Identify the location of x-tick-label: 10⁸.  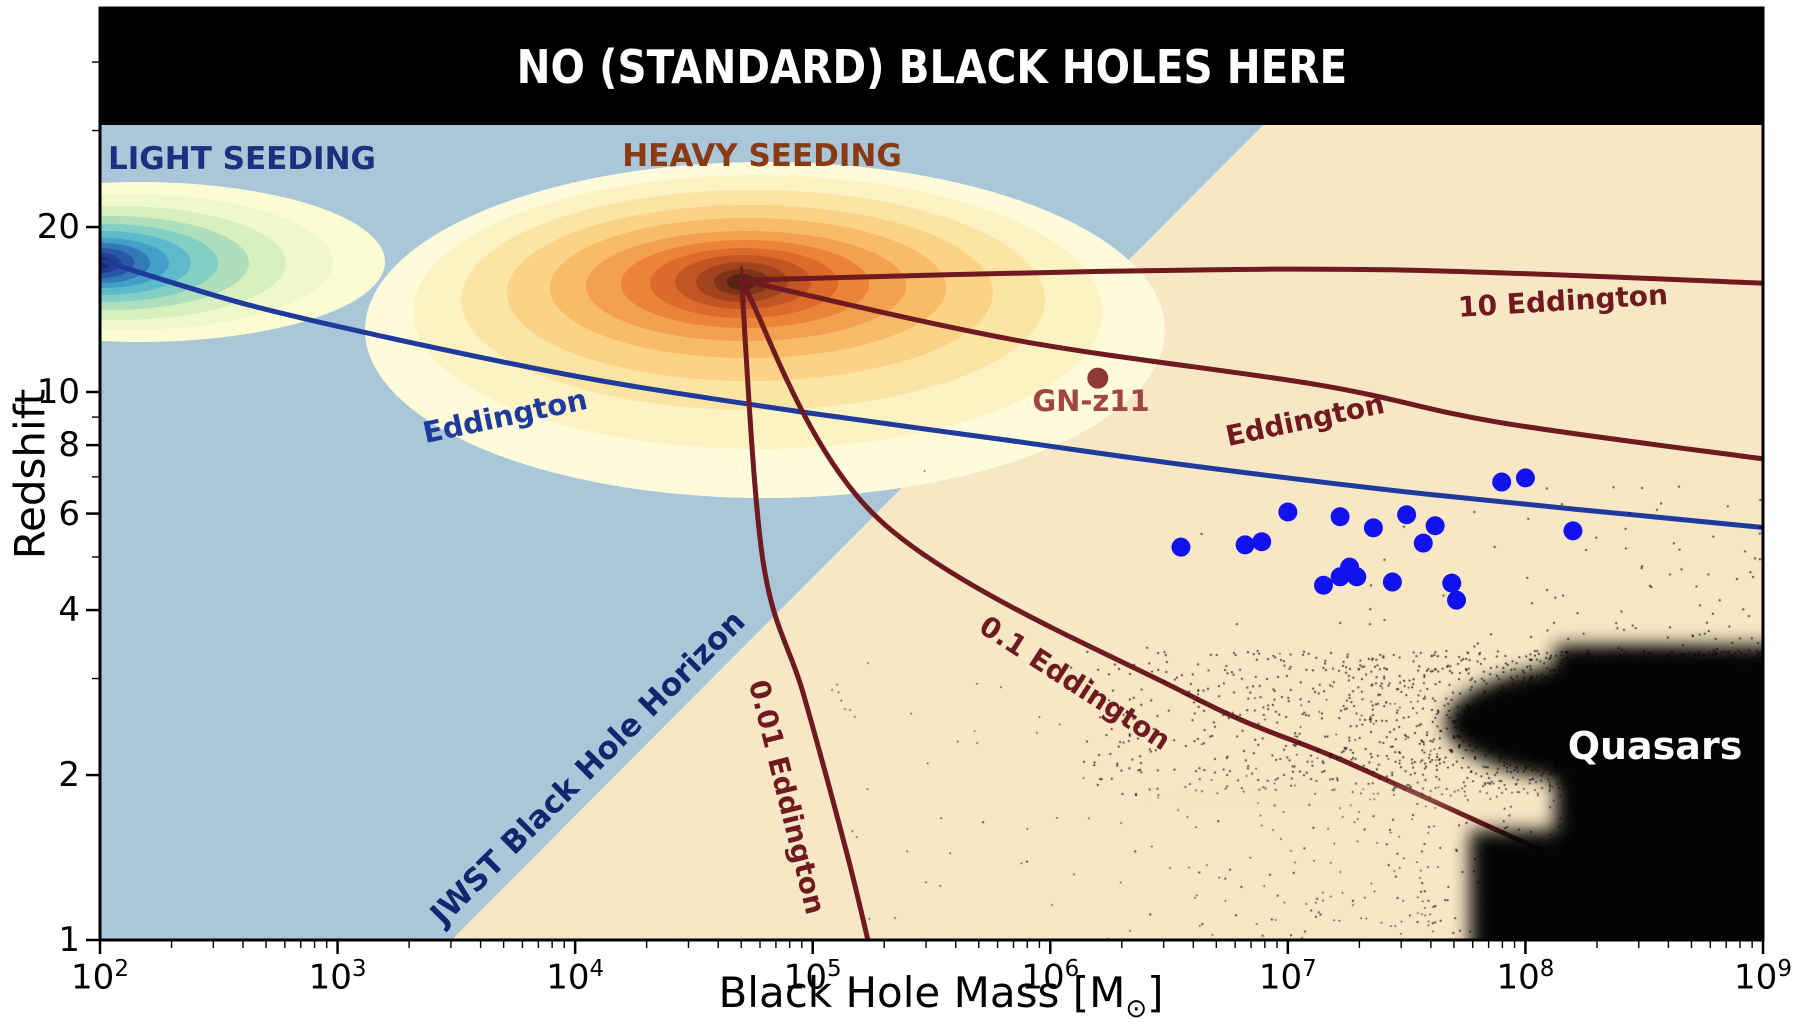
(1525, 977).